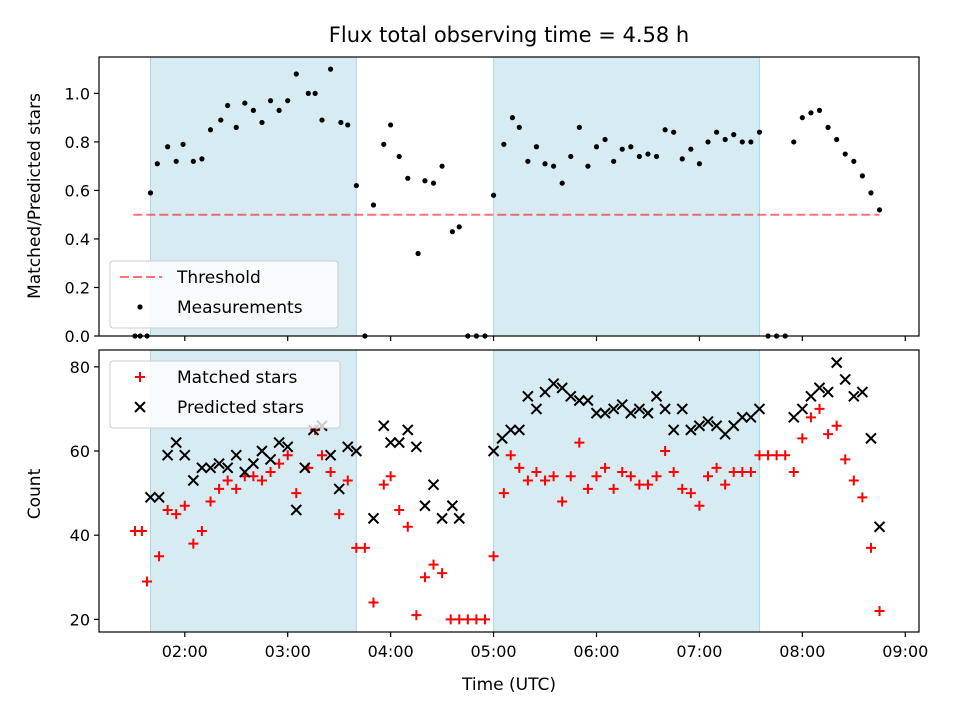  Describe the element at coordinates (77, 287) in the screenshot. I see `y-tick-label: 0.2` at that location.